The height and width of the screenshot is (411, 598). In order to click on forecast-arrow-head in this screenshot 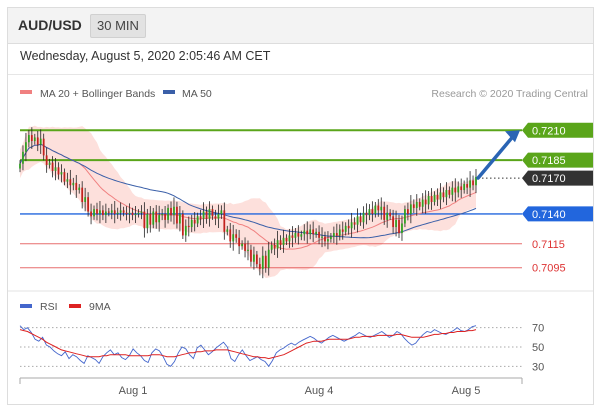, I will do `click(512, 136)`.